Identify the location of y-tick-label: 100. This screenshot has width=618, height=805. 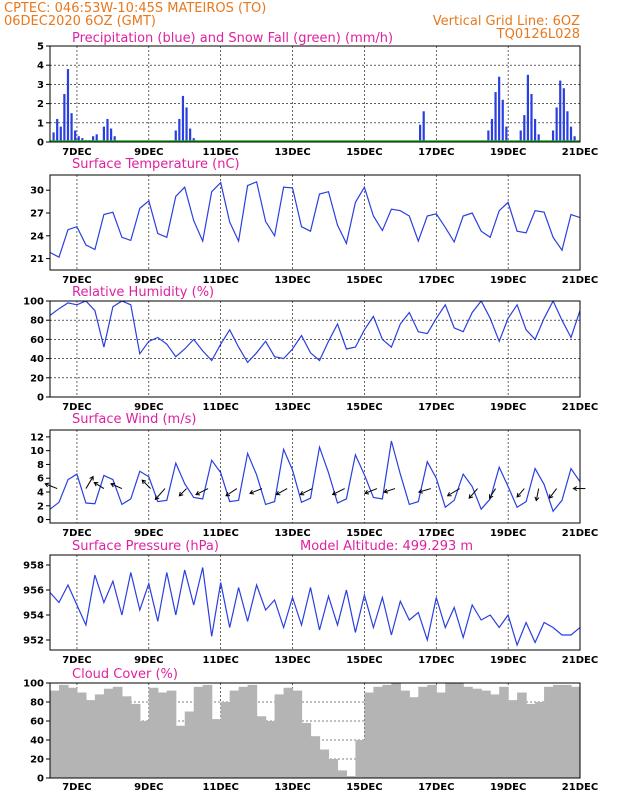
(33, 684).